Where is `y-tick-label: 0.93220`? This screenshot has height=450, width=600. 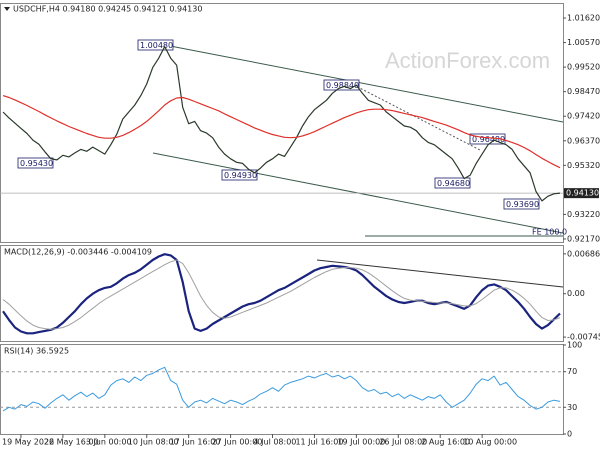 y-tick-label: 0.93220 is located at coordinates (583, 214).